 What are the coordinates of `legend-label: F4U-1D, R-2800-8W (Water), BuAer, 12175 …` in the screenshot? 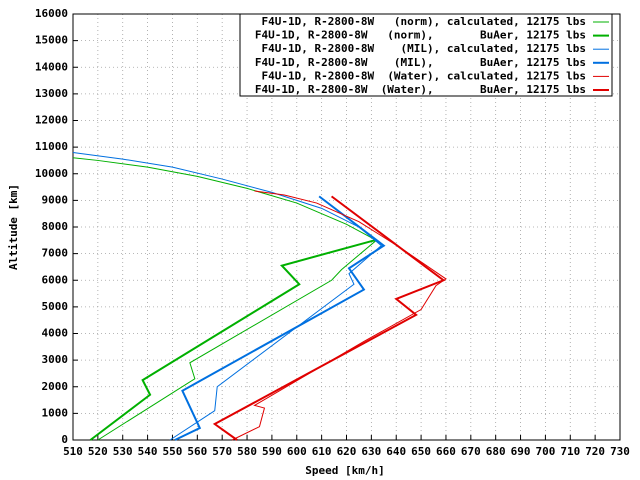 It's located at (420, 89).